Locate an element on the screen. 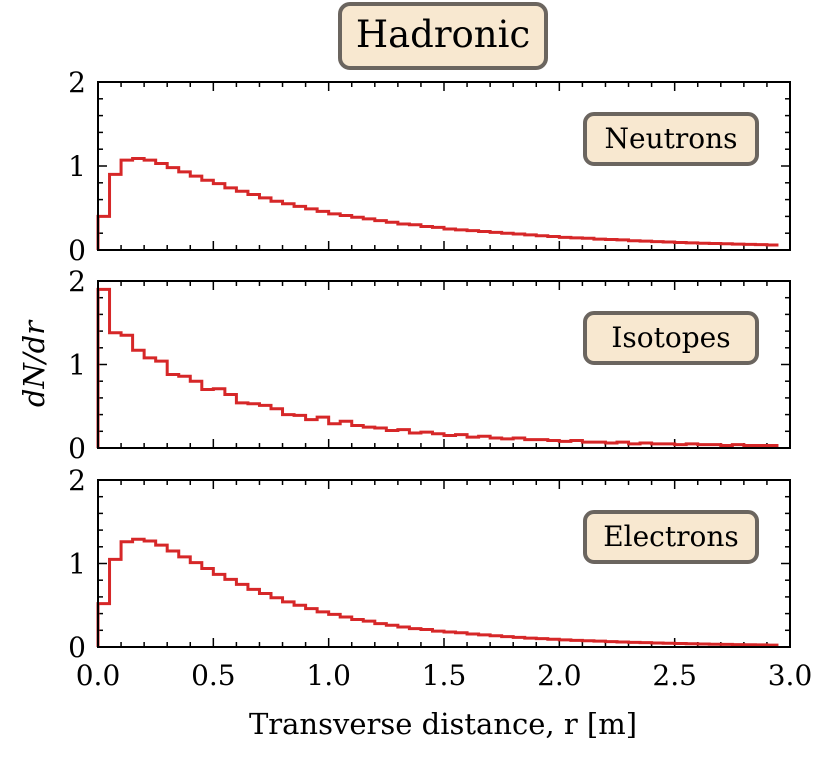 Image resolution: width=832 pixels, height=758 pixels. x-axis-label: Transverse distance, r [m] is located at coordinates (443, 724).